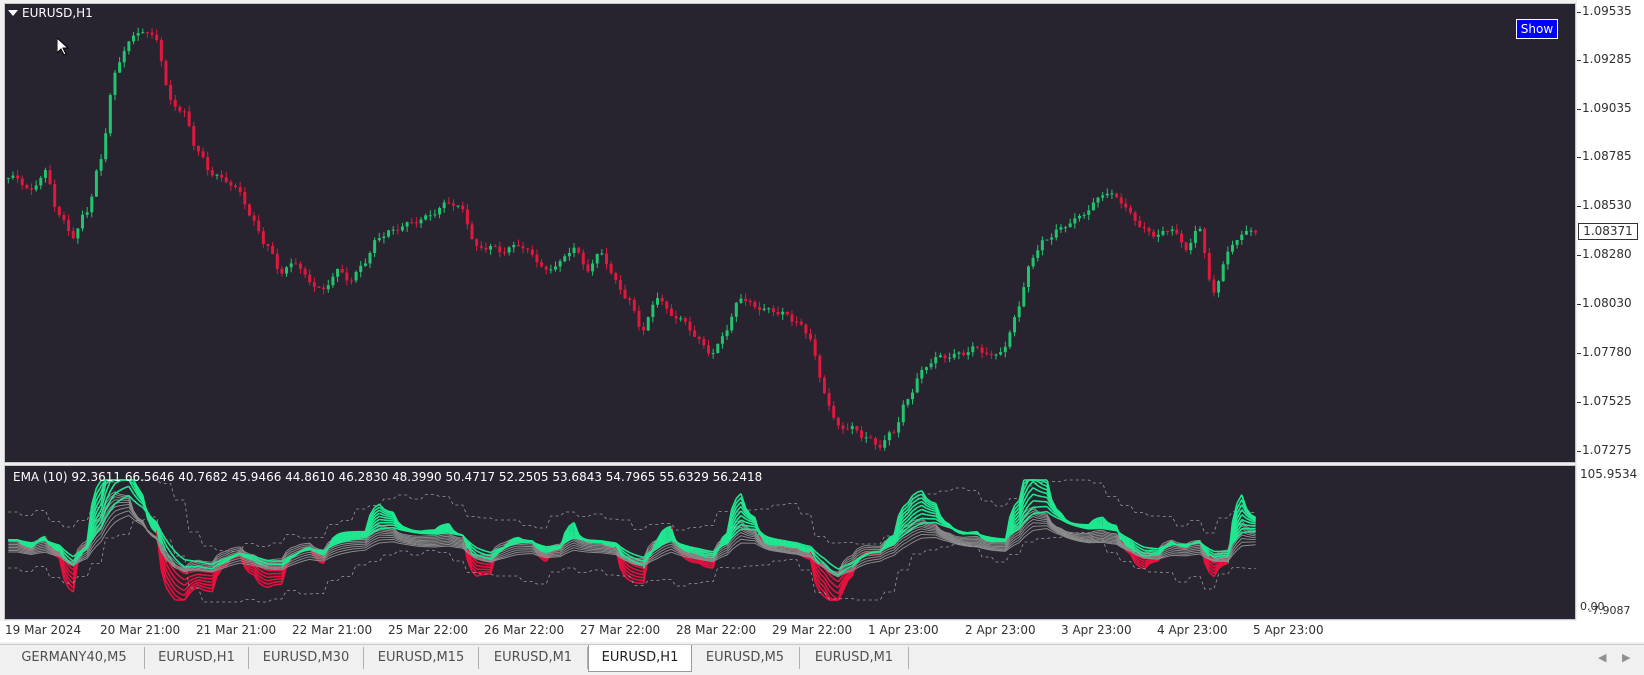  Describe the element at coordinates (524, 630) in the screenshot. I see `time-tick-label: 26 Mar 22:00` at that location.